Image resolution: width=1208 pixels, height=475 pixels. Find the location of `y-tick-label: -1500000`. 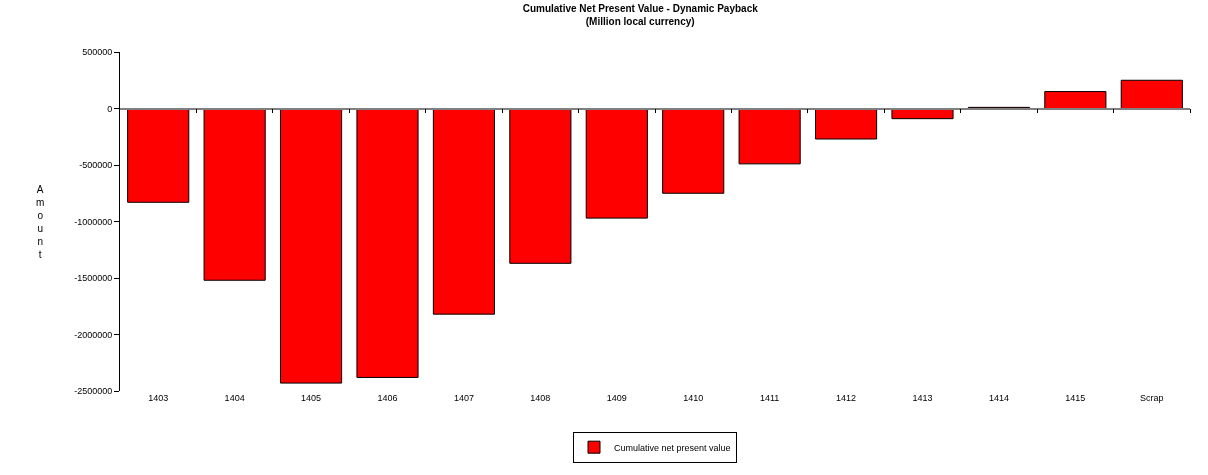

y-tick-label: -1500000 is located at coordinates (93, 278).